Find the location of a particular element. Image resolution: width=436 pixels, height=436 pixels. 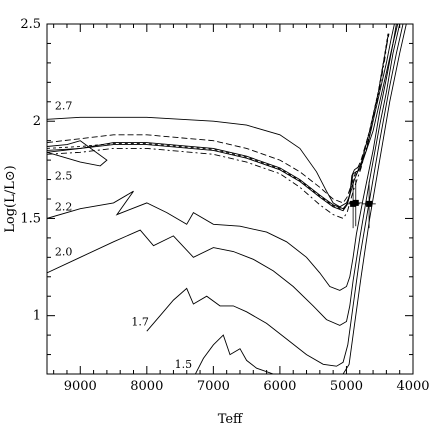

y-tick-label: 2.5 is located at coordinates (30, 24).